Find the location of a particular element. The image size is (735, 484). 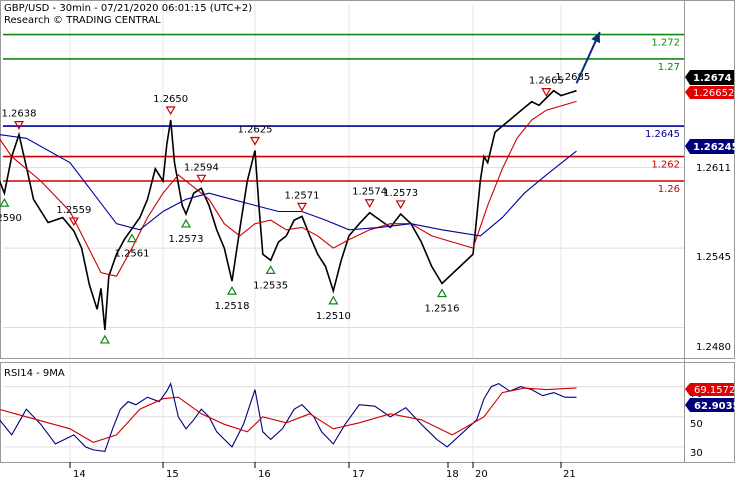

current-price-label: 1.2674 is located at coordinates (712, 78).